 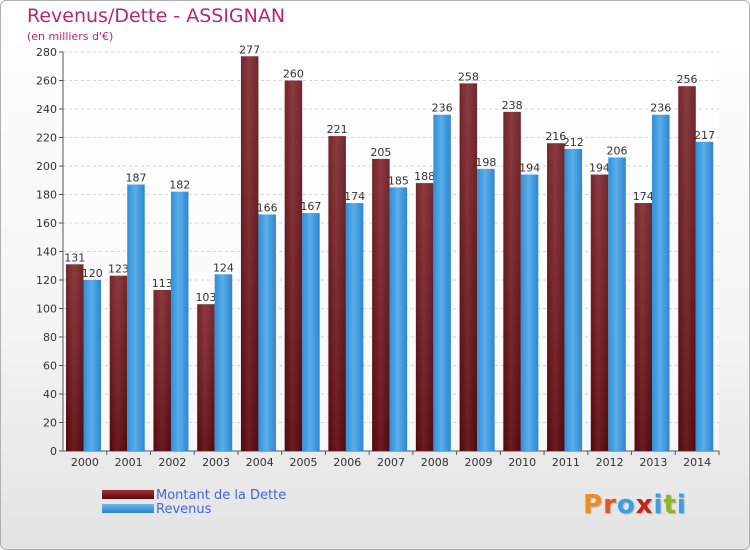 What do you see at coordinates (53, 451) in the screenshot?
I see `y-tick-label: 0` at bounding box center [53, 451].